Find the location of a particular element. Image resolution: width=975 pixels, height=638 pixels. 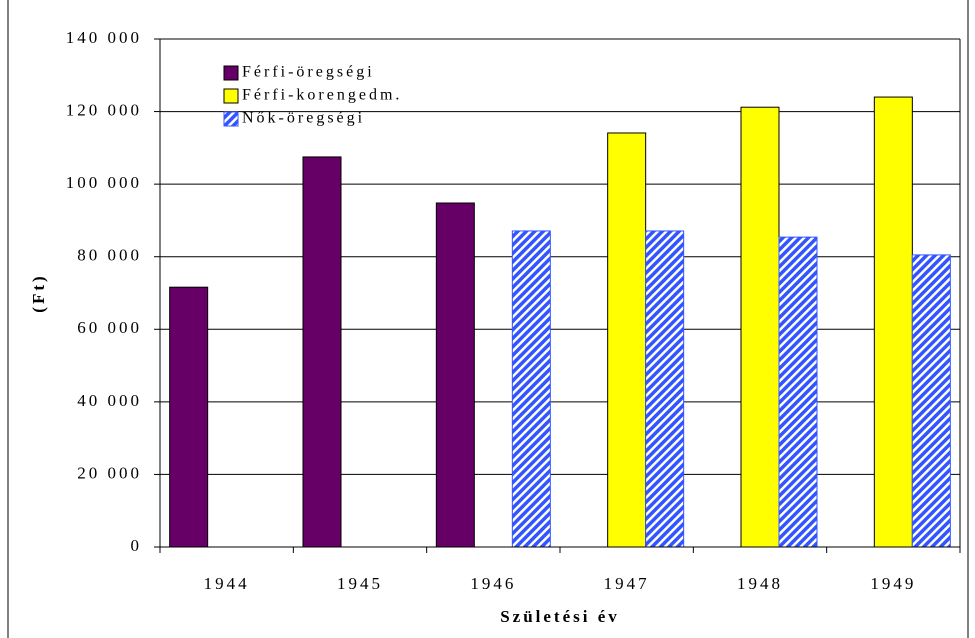

x-tick-label: 1945 is located at coordinates (360, 583).